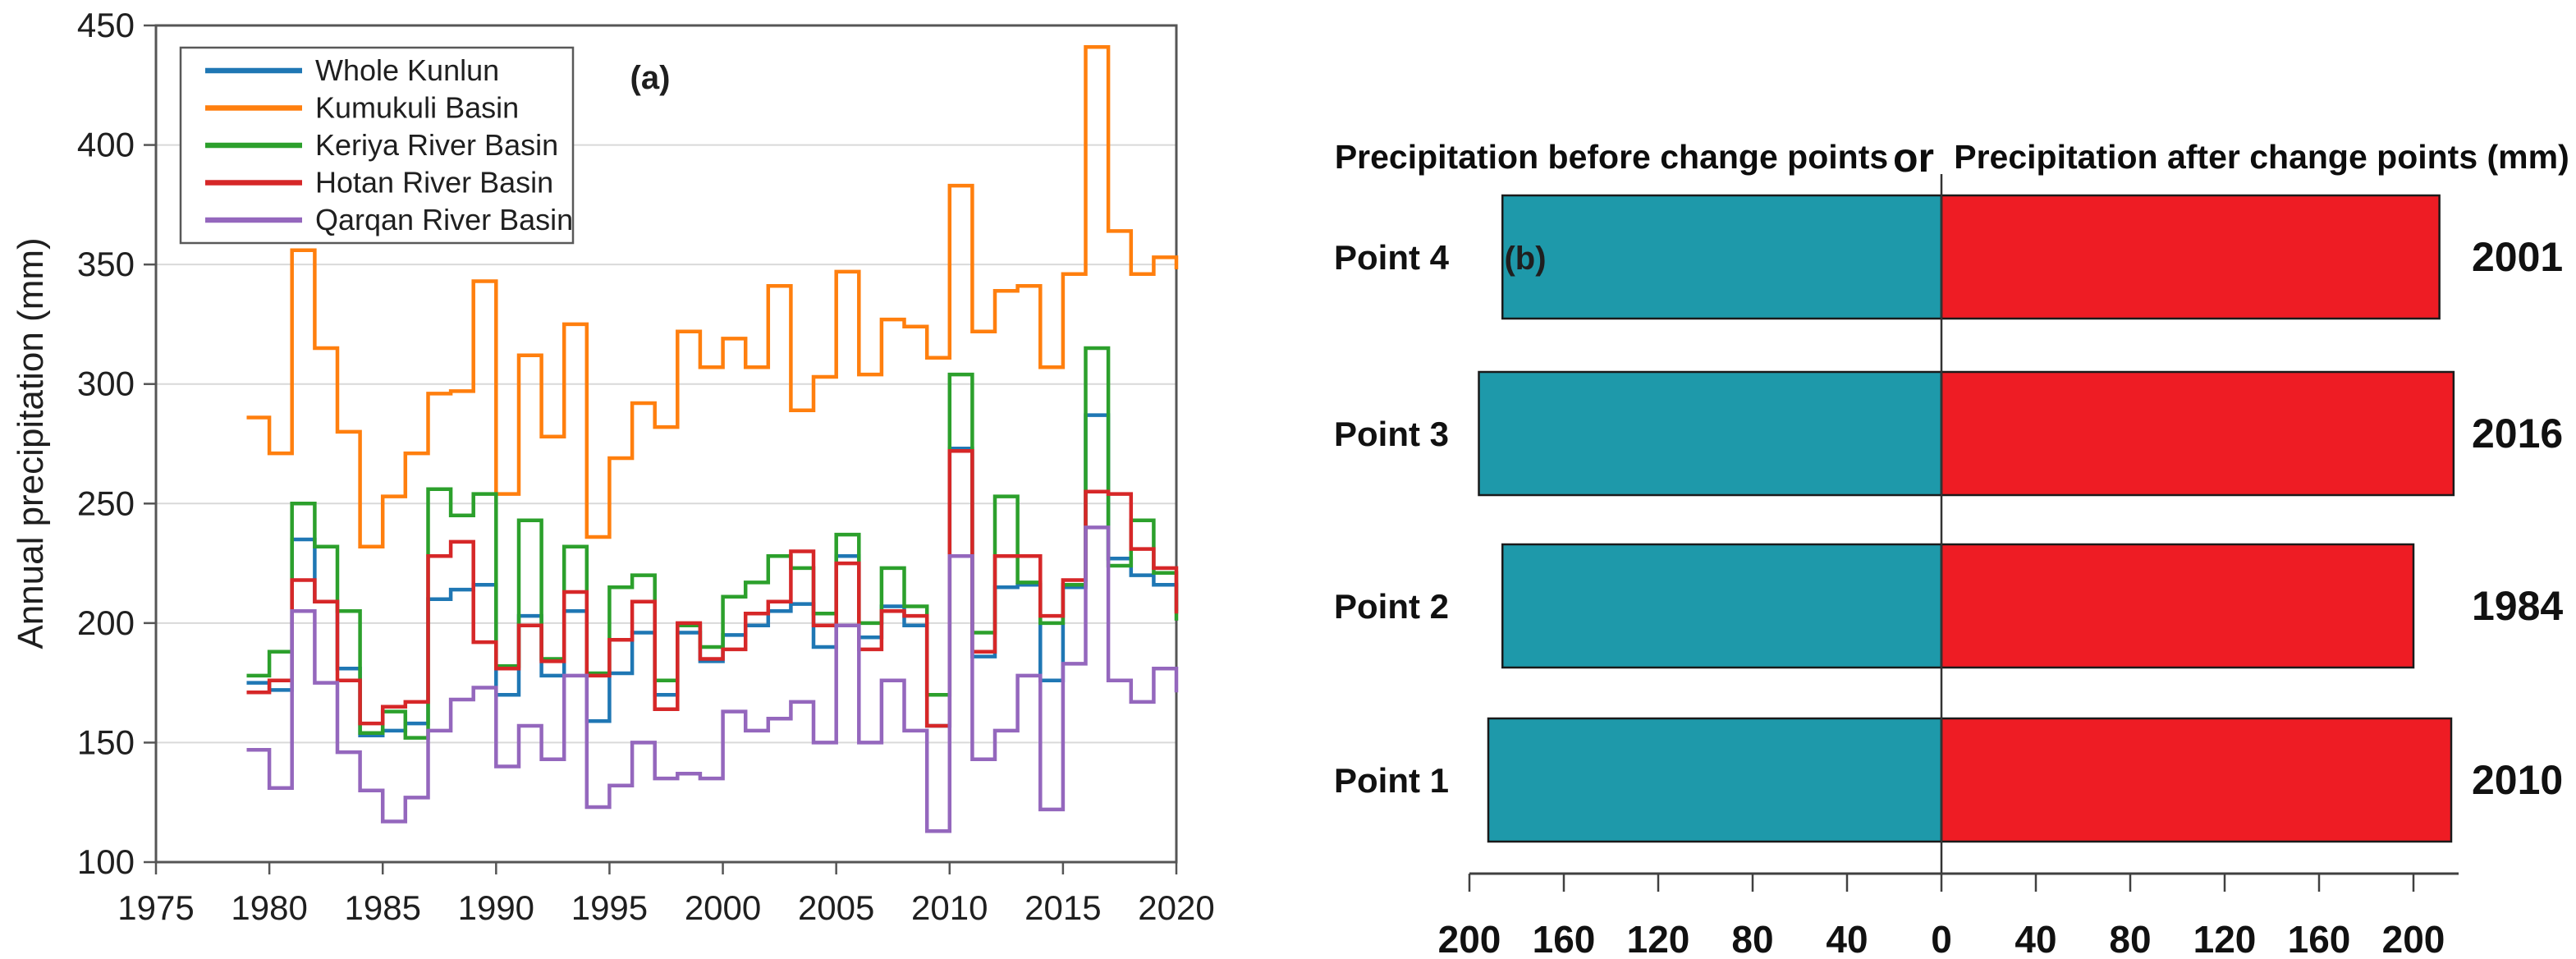 The width and height of the screenshot is (2576, 959). Describe the element at coordinates (1612, 157) in the screenshot. I see `title-before-change-points: Precipitation before change points` at that location.